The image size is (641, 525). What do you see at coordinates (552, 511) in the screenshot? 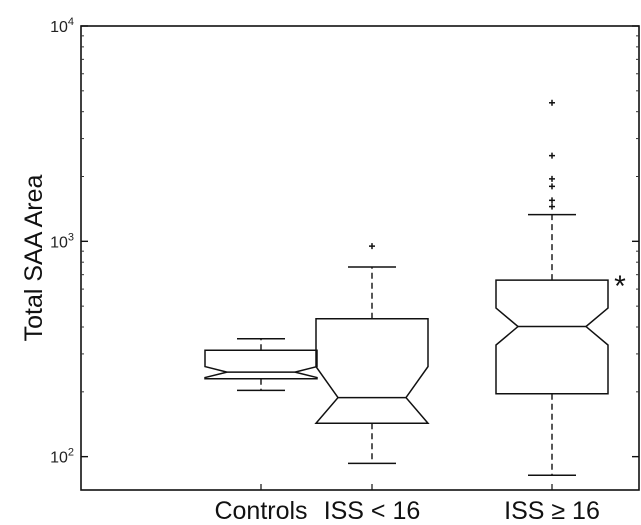
I see `x-tick-label: ISS ≥ 16` at bounding box center [552, 511].